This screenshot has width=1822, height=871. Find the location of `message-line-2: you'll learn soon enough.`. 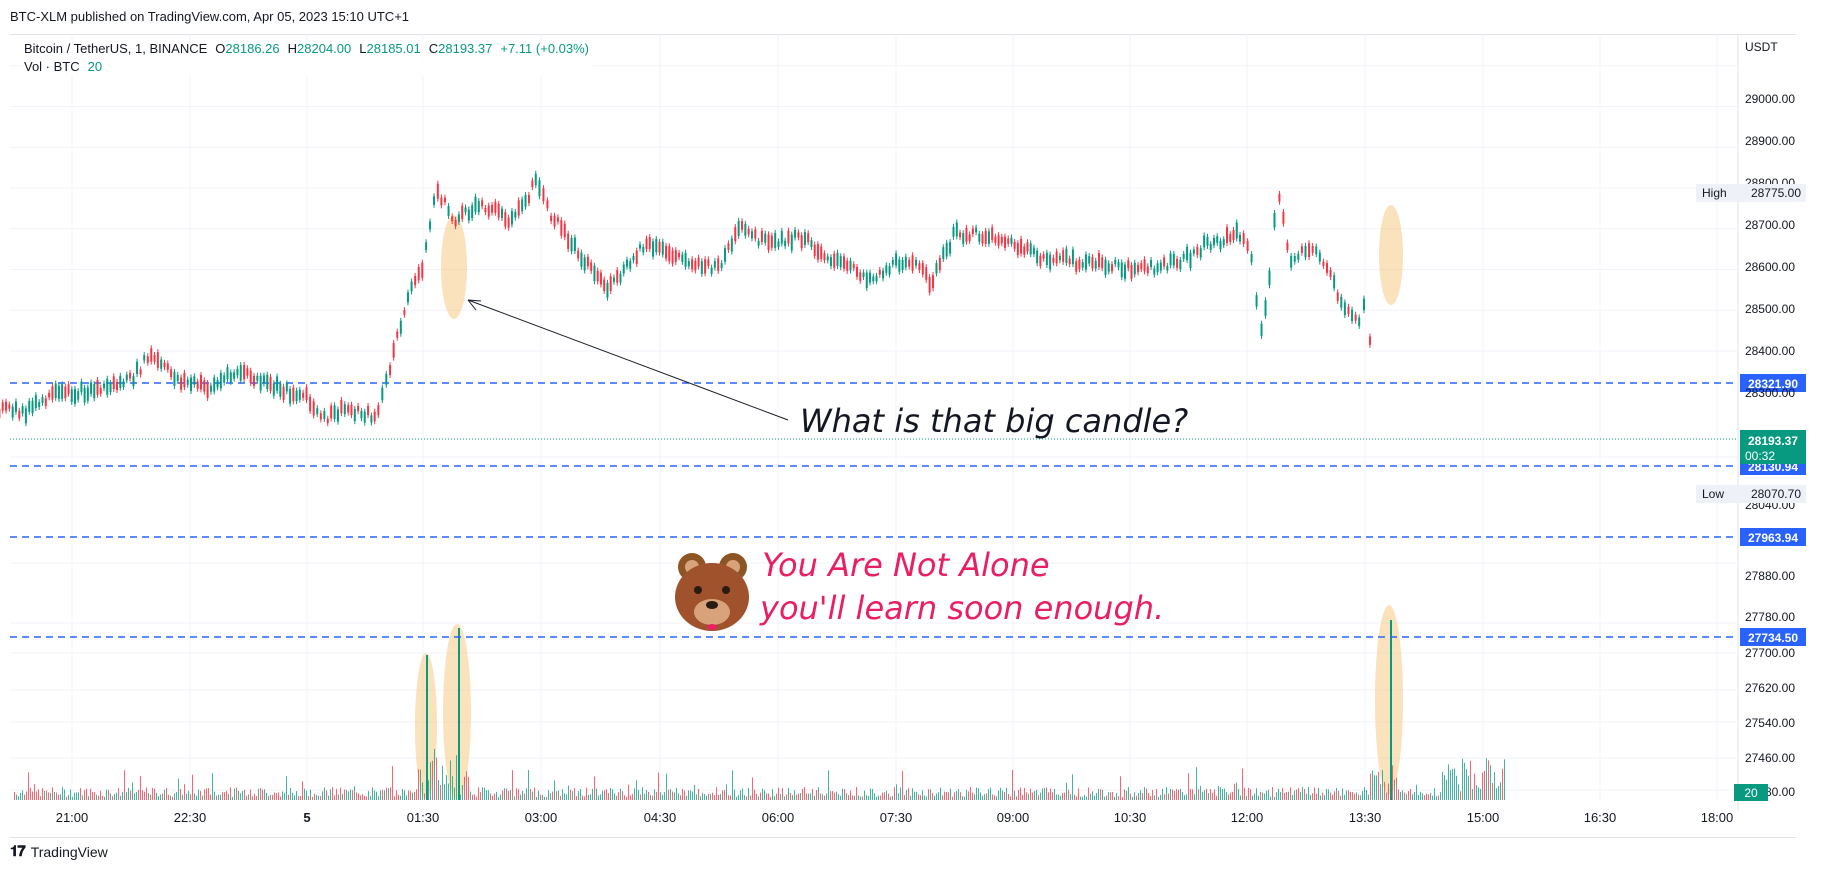

message-line-2: you'll learn soon enough. is located at coordinates (961, 608).